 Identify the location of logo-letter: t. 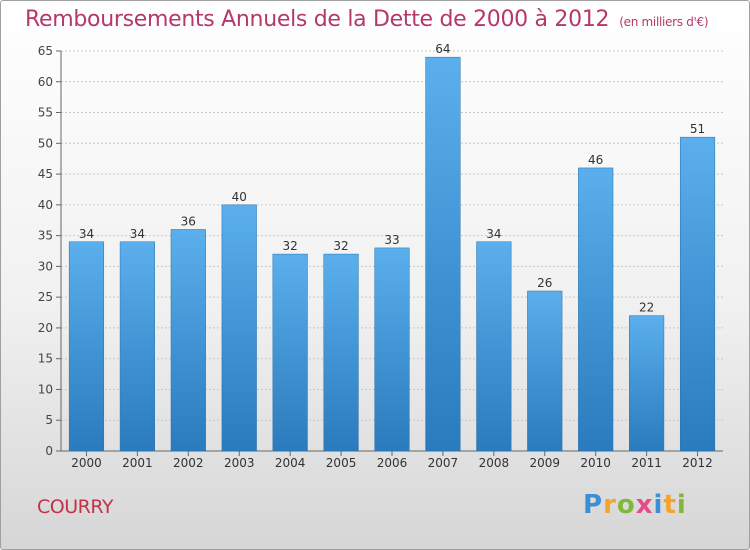
(670, 505).